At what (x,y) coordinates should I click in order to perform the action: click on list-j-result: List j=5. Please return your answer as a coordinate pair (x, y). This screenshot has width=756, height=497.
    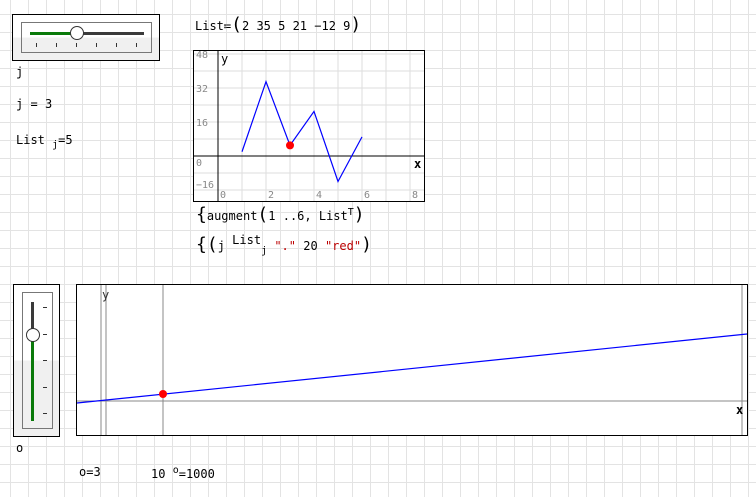
    Looking at the image, I should click on (44, 141).